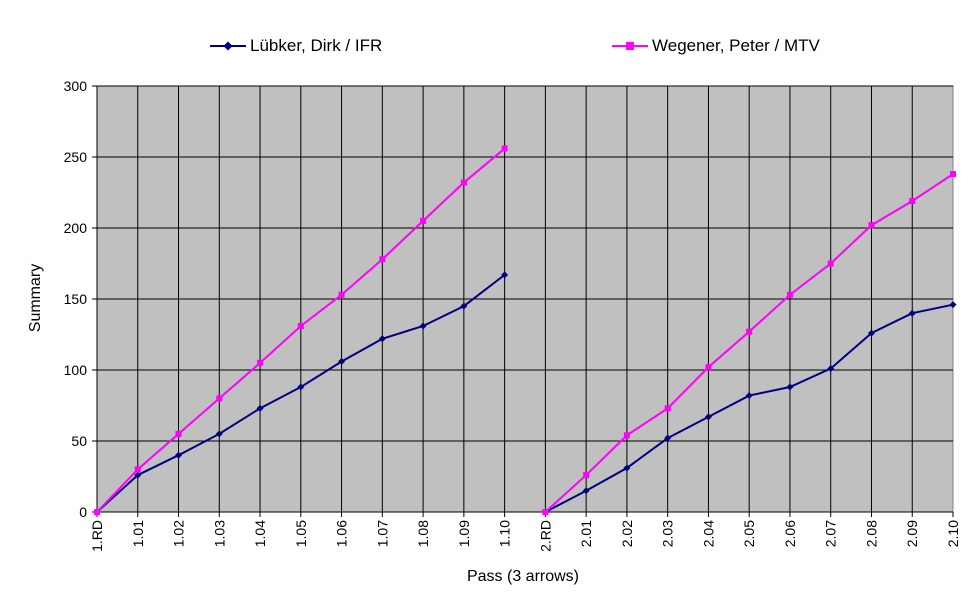  What do you see at coordinates (76, 86) in the screenshot?
I see `y-tick-label: 300` at bounding box center [76, 86].